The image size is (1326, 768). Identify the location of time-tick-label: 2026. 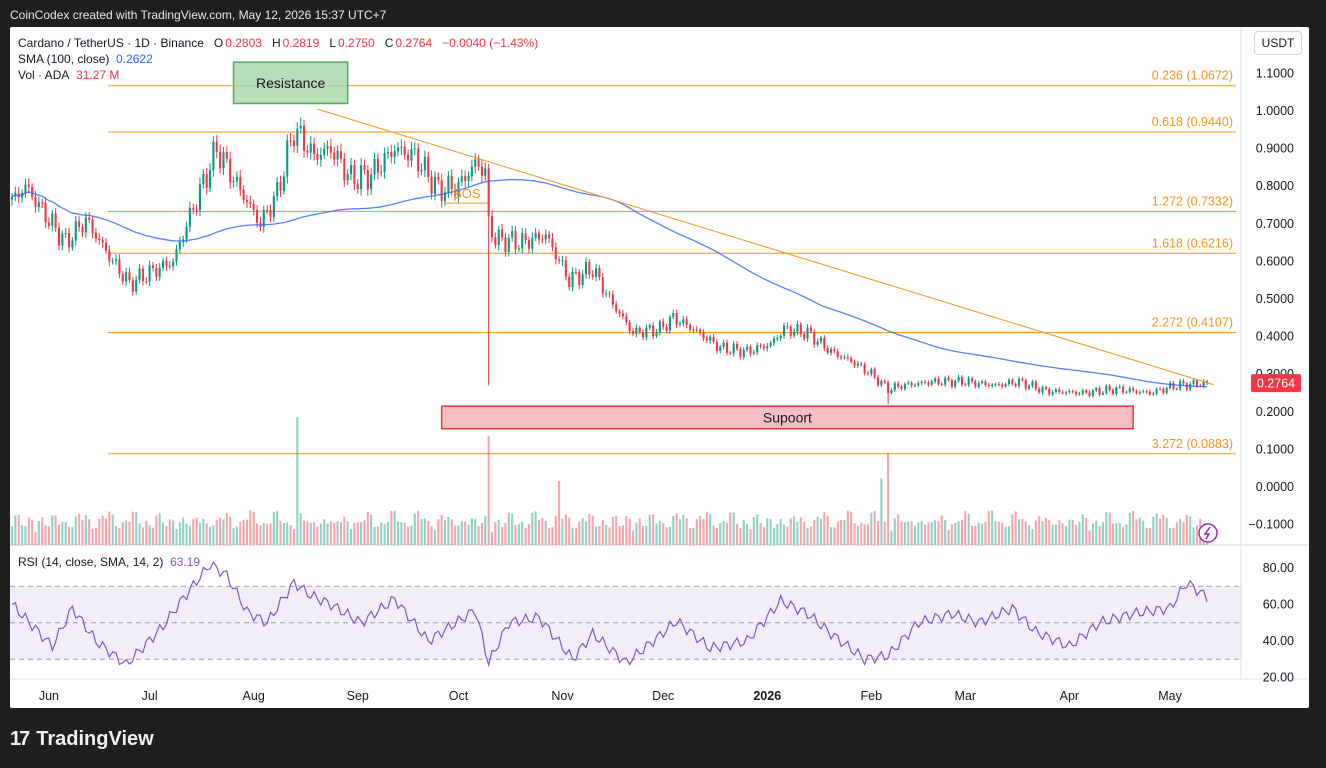
(767, 696).